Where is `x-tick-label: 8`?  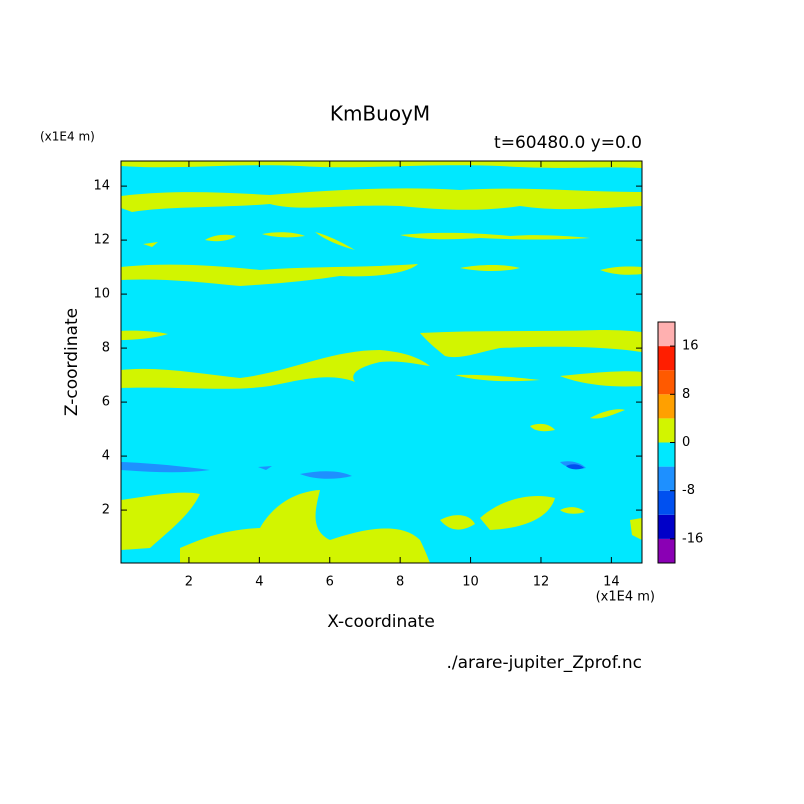
x-tick-label: 8 is located at coordinates (400, 582).